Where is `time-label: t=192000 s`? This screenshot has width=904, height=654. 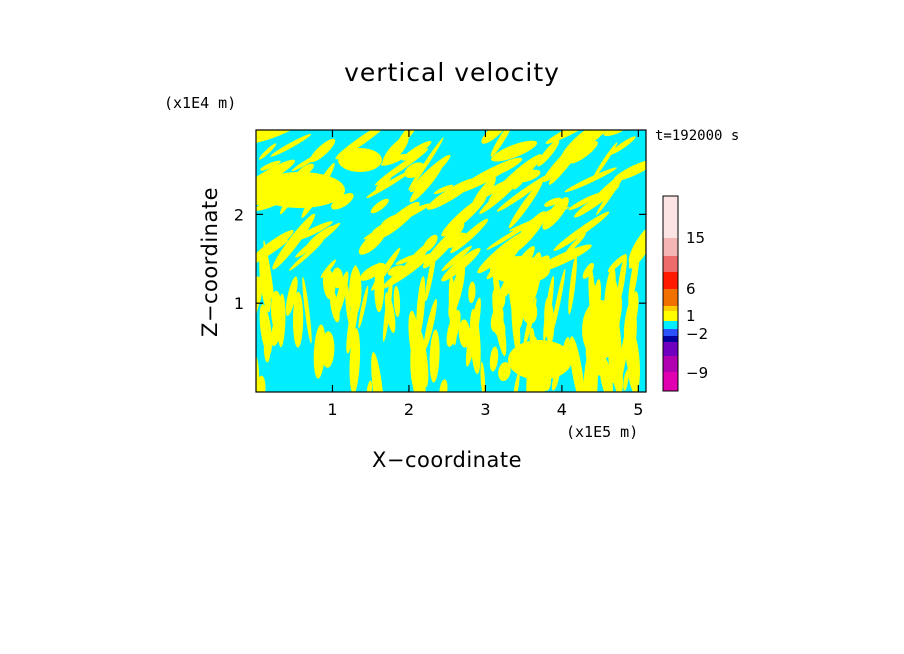
time-label: t=192000 s is located at coordinates (697, 136).